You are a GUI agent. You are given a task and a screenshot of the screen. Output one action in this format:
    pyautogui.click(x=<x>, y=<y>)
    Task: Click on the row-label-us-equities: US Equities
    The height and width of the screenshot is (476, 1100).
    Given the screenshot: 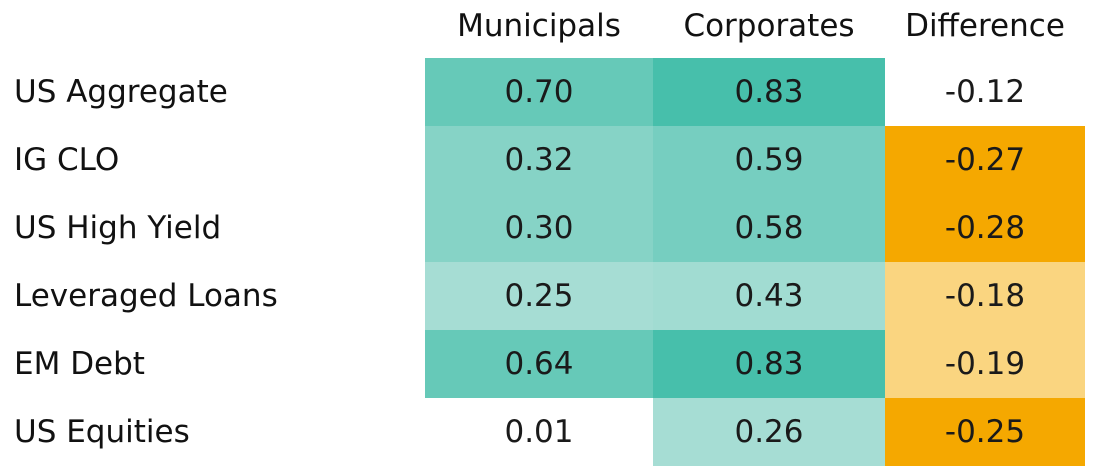 What is the action you would take?
    pyautogui.click(x=102, y=432)
    